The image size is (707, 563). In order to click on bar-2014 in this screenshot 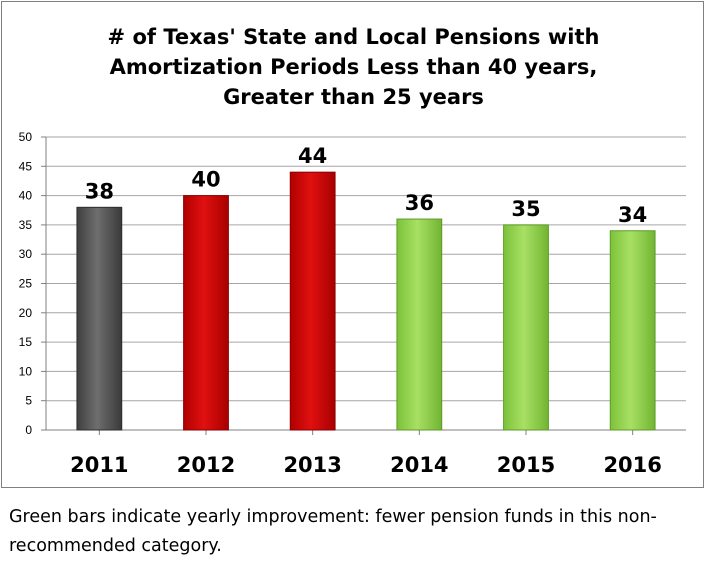, I will do `click(419, 324)`.